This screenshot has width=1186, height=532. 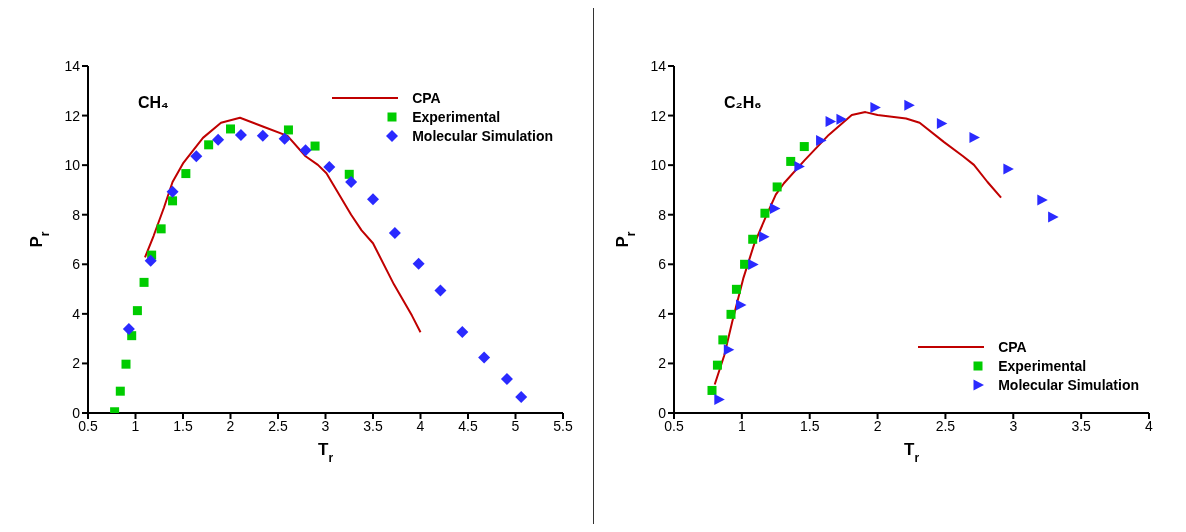 I want to click on x-tick-label: 5.5, so click(x=563, y=425).